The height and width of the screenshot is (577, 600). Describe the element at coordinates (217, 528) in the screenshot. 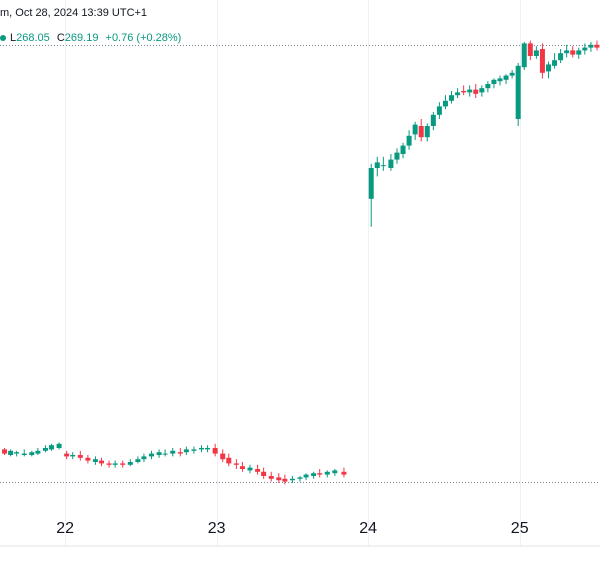

I see `x-tick-label: 23` at that location.